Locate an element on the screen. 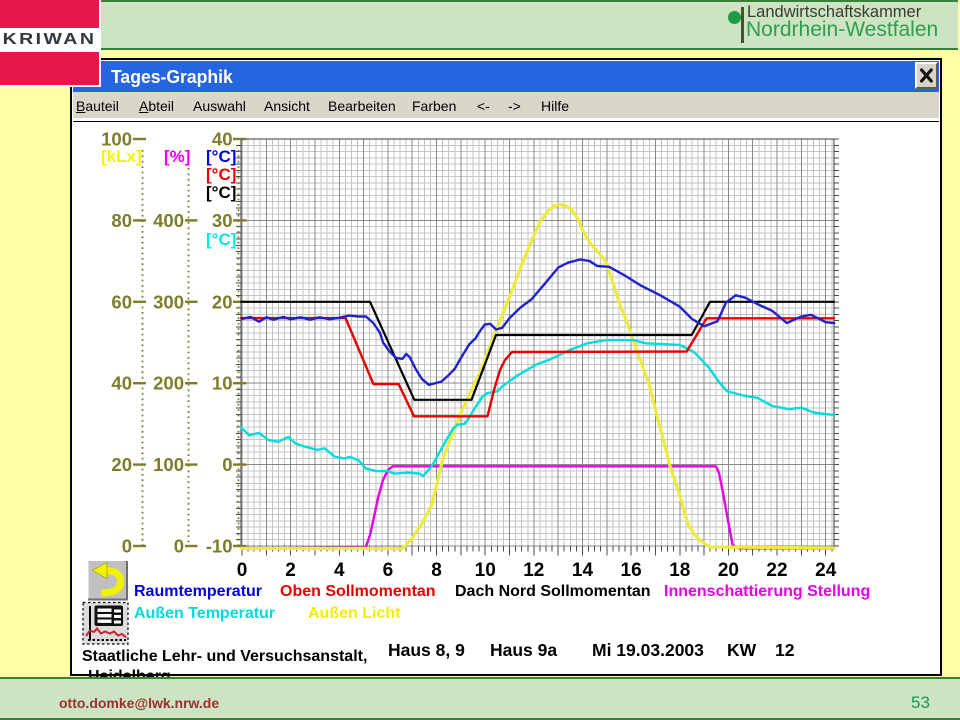  svg-text: 30 is located at coordinates (222, 220).